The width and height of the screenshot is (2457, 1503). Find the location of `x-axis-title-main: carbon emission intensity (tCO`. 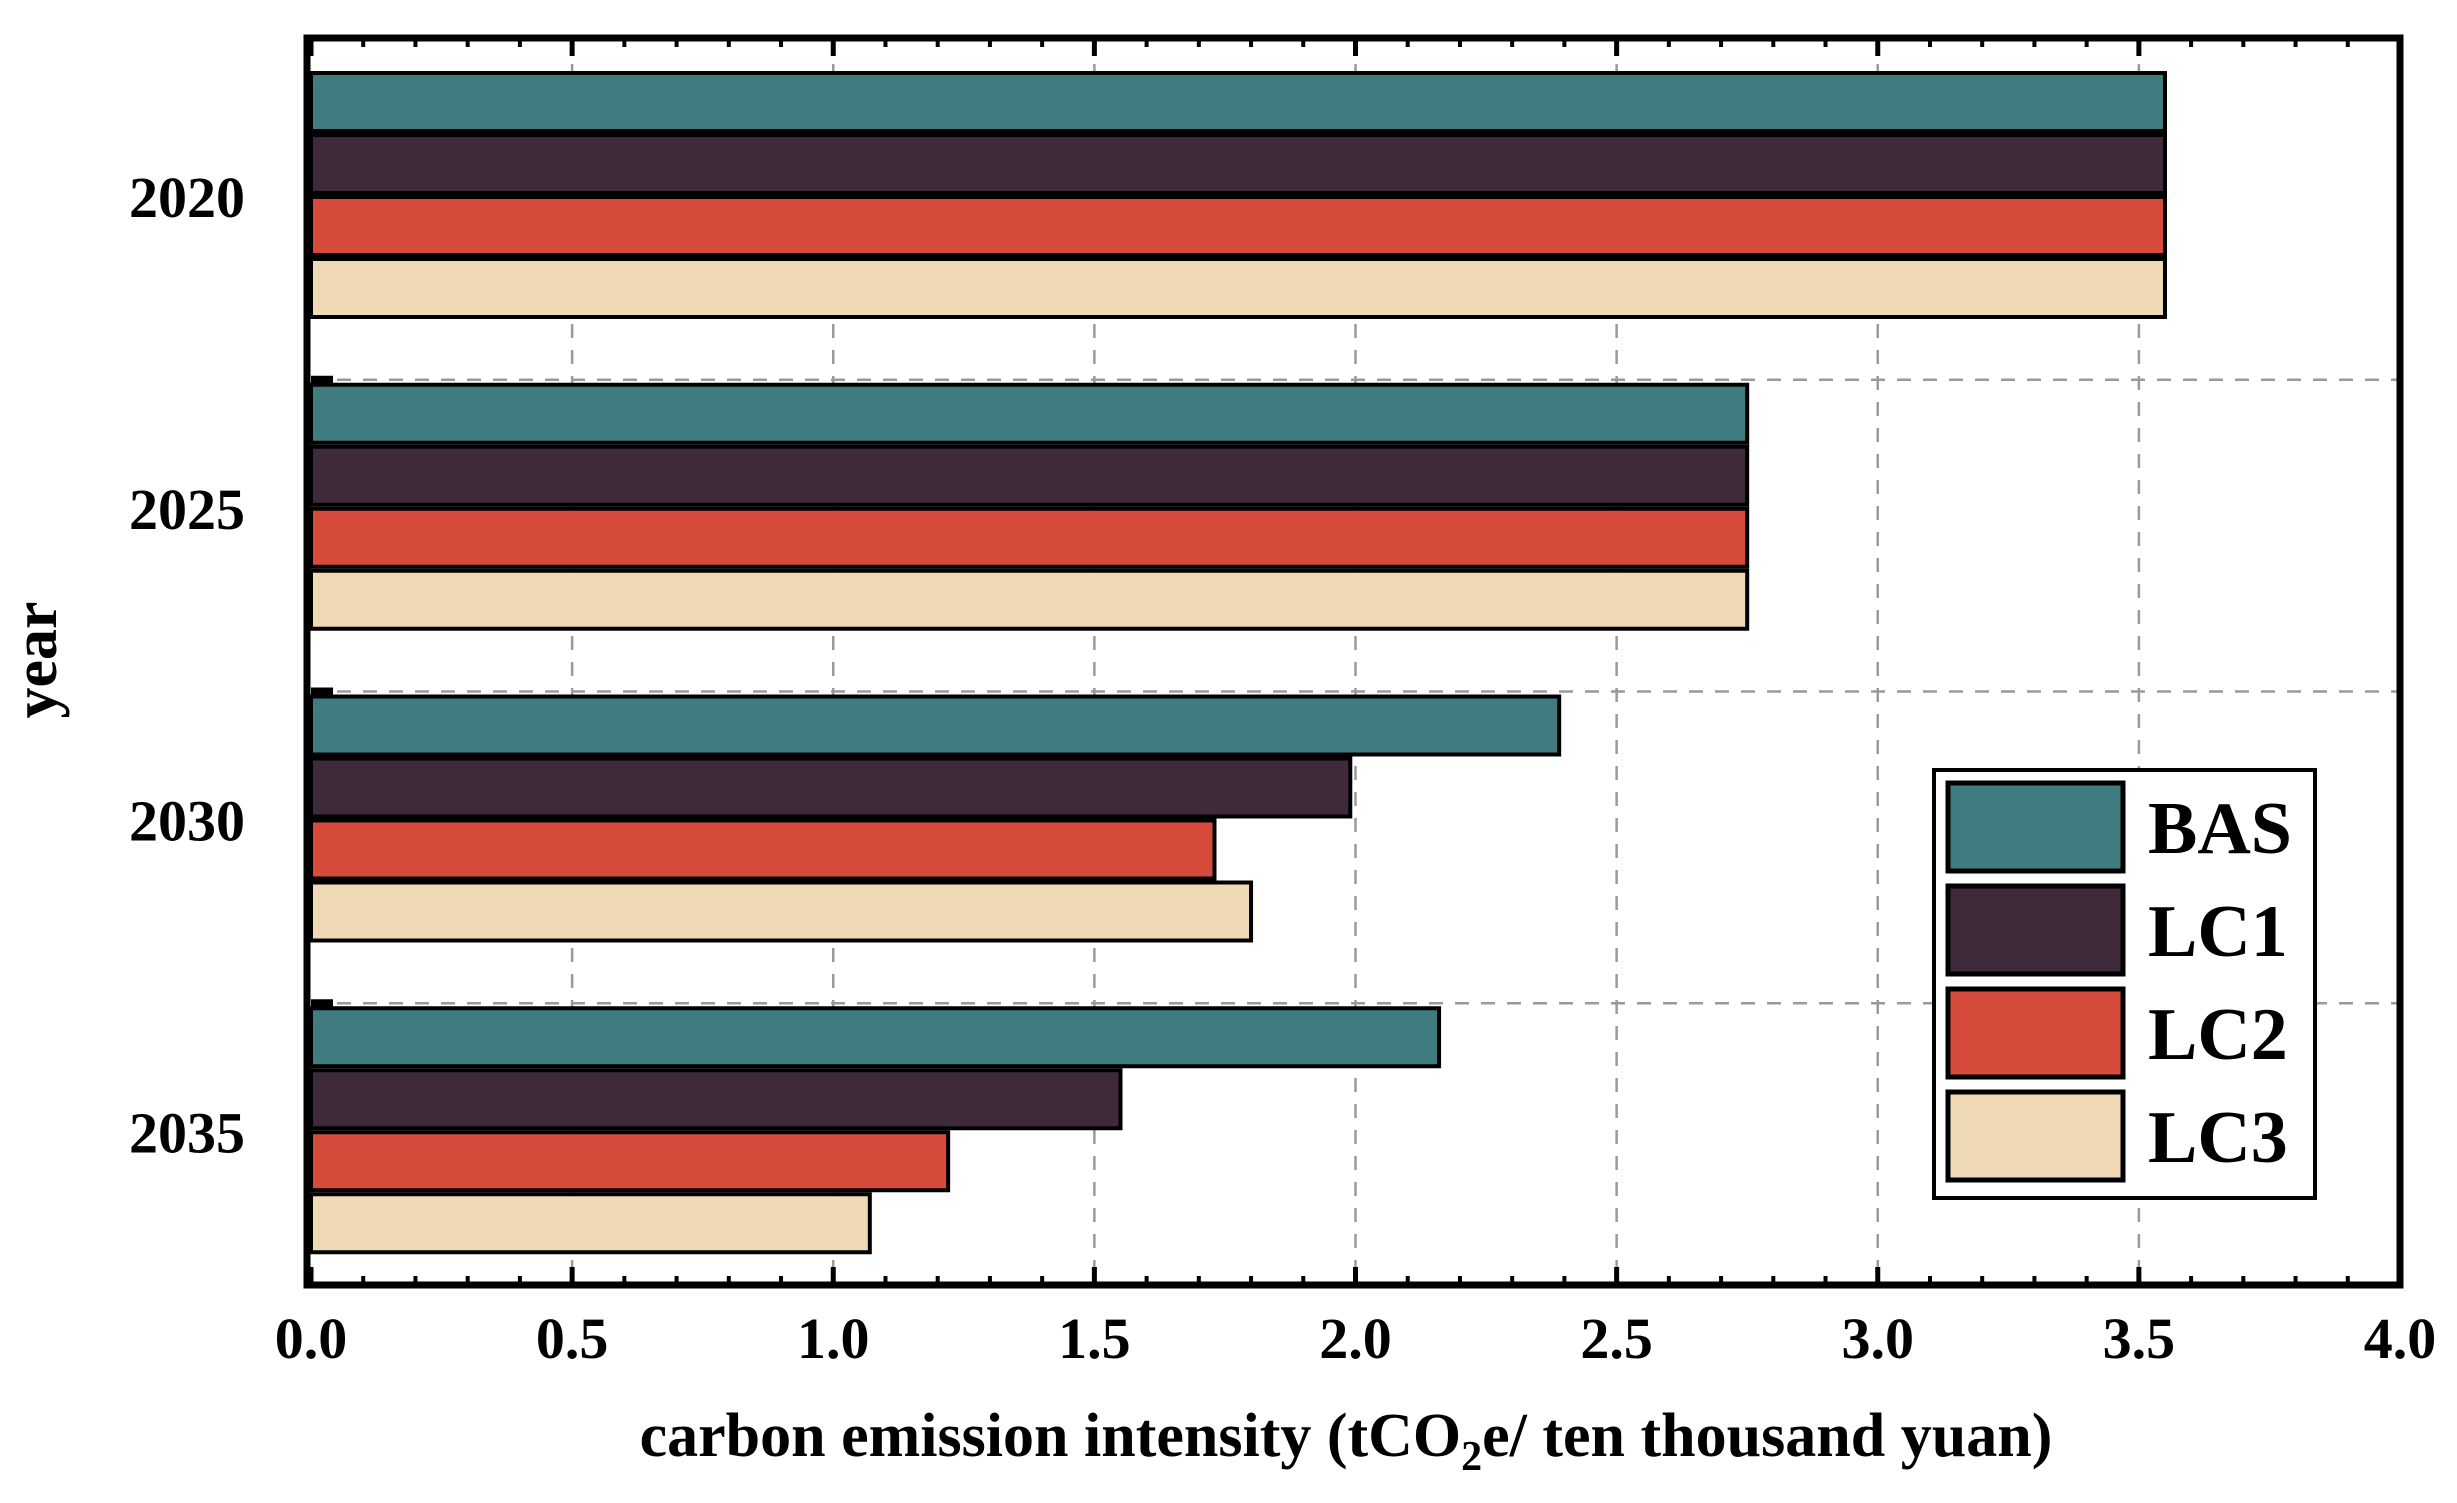

x-axis-title-main: carbon emission intensity (tCO is located at coordinates (1051, 1436).